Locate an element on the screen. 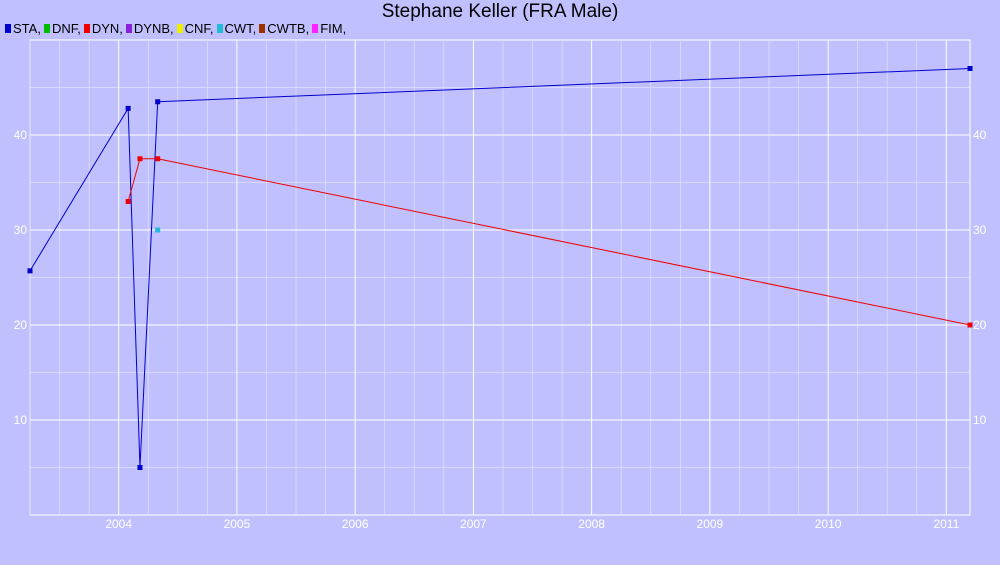  legend-item-dnf: DNF, is located at coordinates (62, 28).